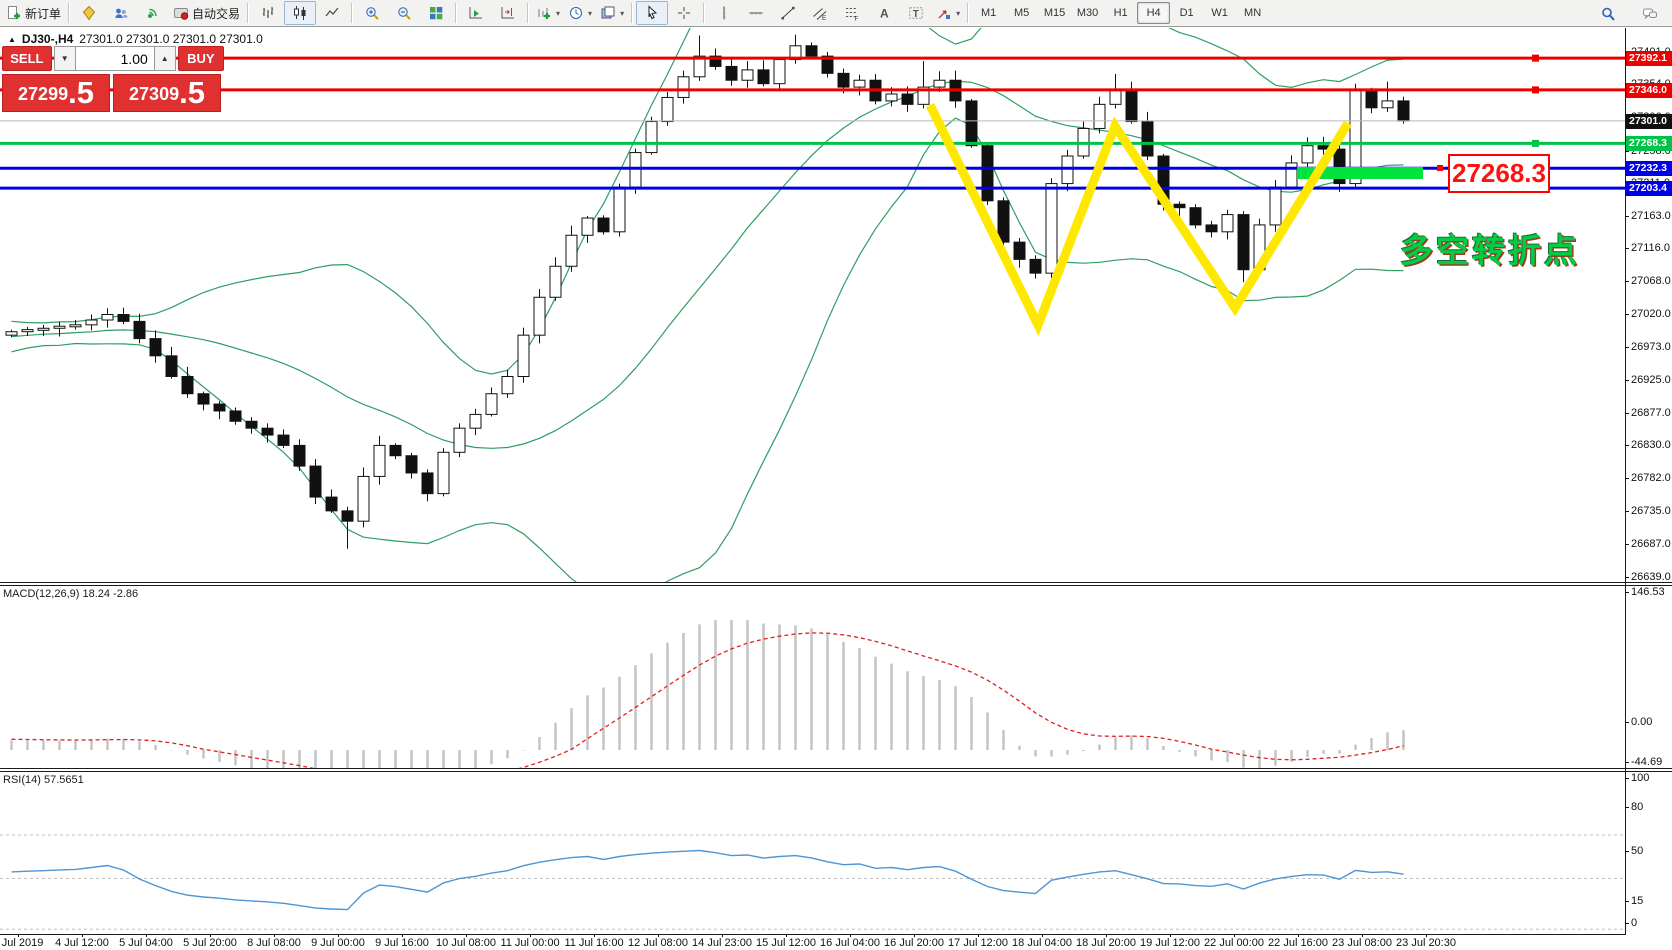  What do you see at coordinates (724, 13) in the screenshot?
I see `vline-button` at bounding box center [724, 13].